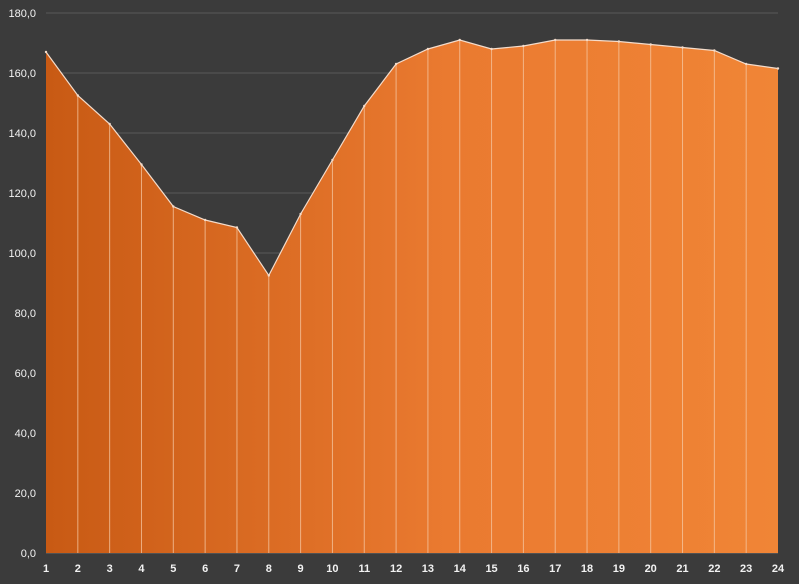  I want to click on x-tick-label: 13, so click(428, 569).